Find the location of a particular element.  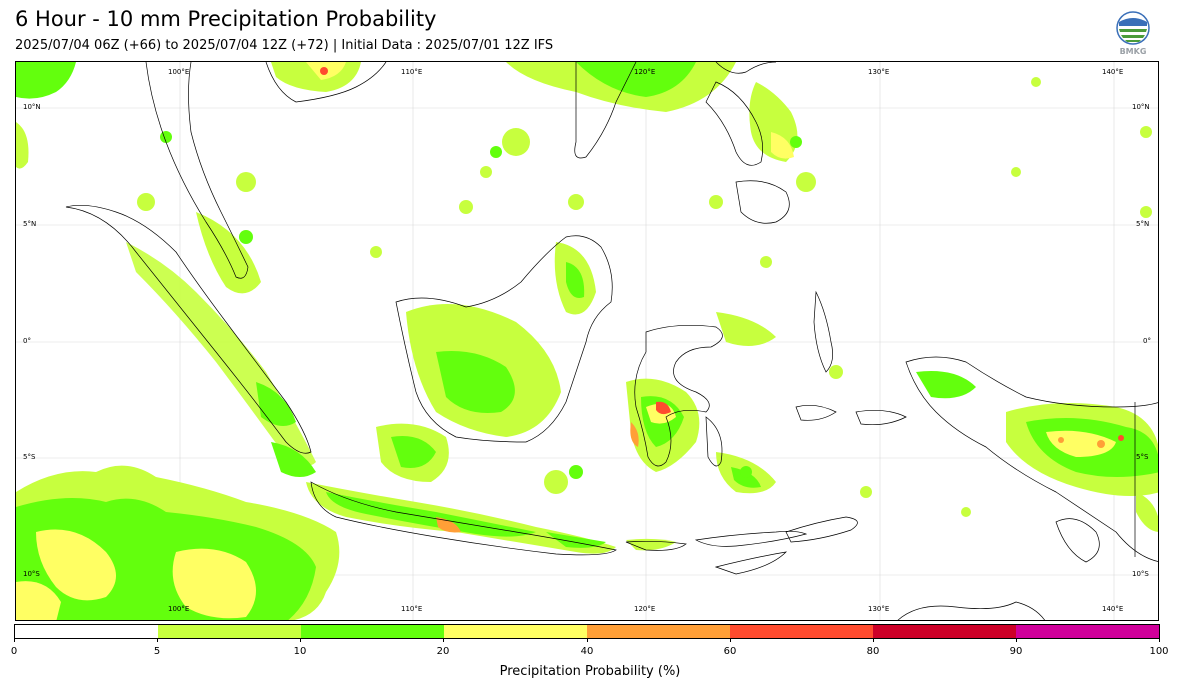

colorbar-tick: 90 is located at coordinates (1016, 651).